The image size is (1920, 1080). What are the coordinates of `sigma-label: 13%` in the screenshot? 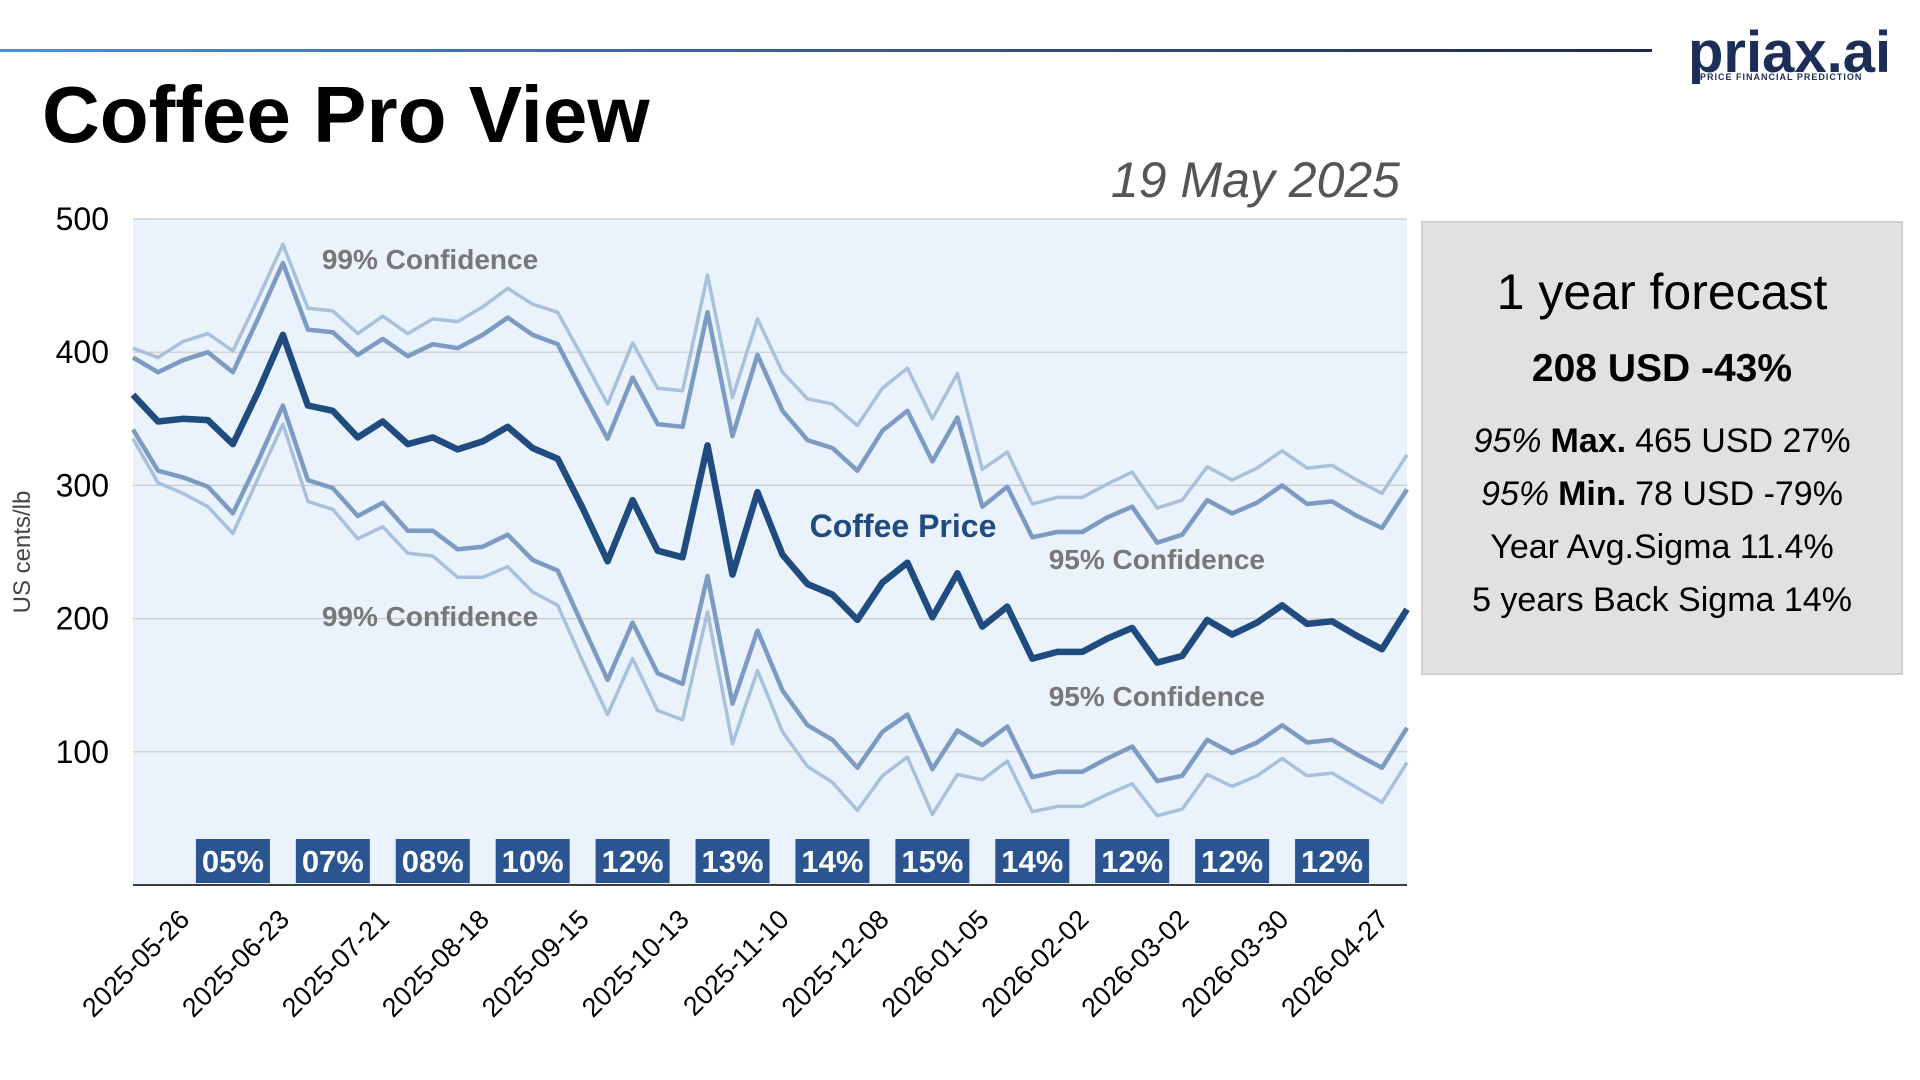 It's located at (733, 861).